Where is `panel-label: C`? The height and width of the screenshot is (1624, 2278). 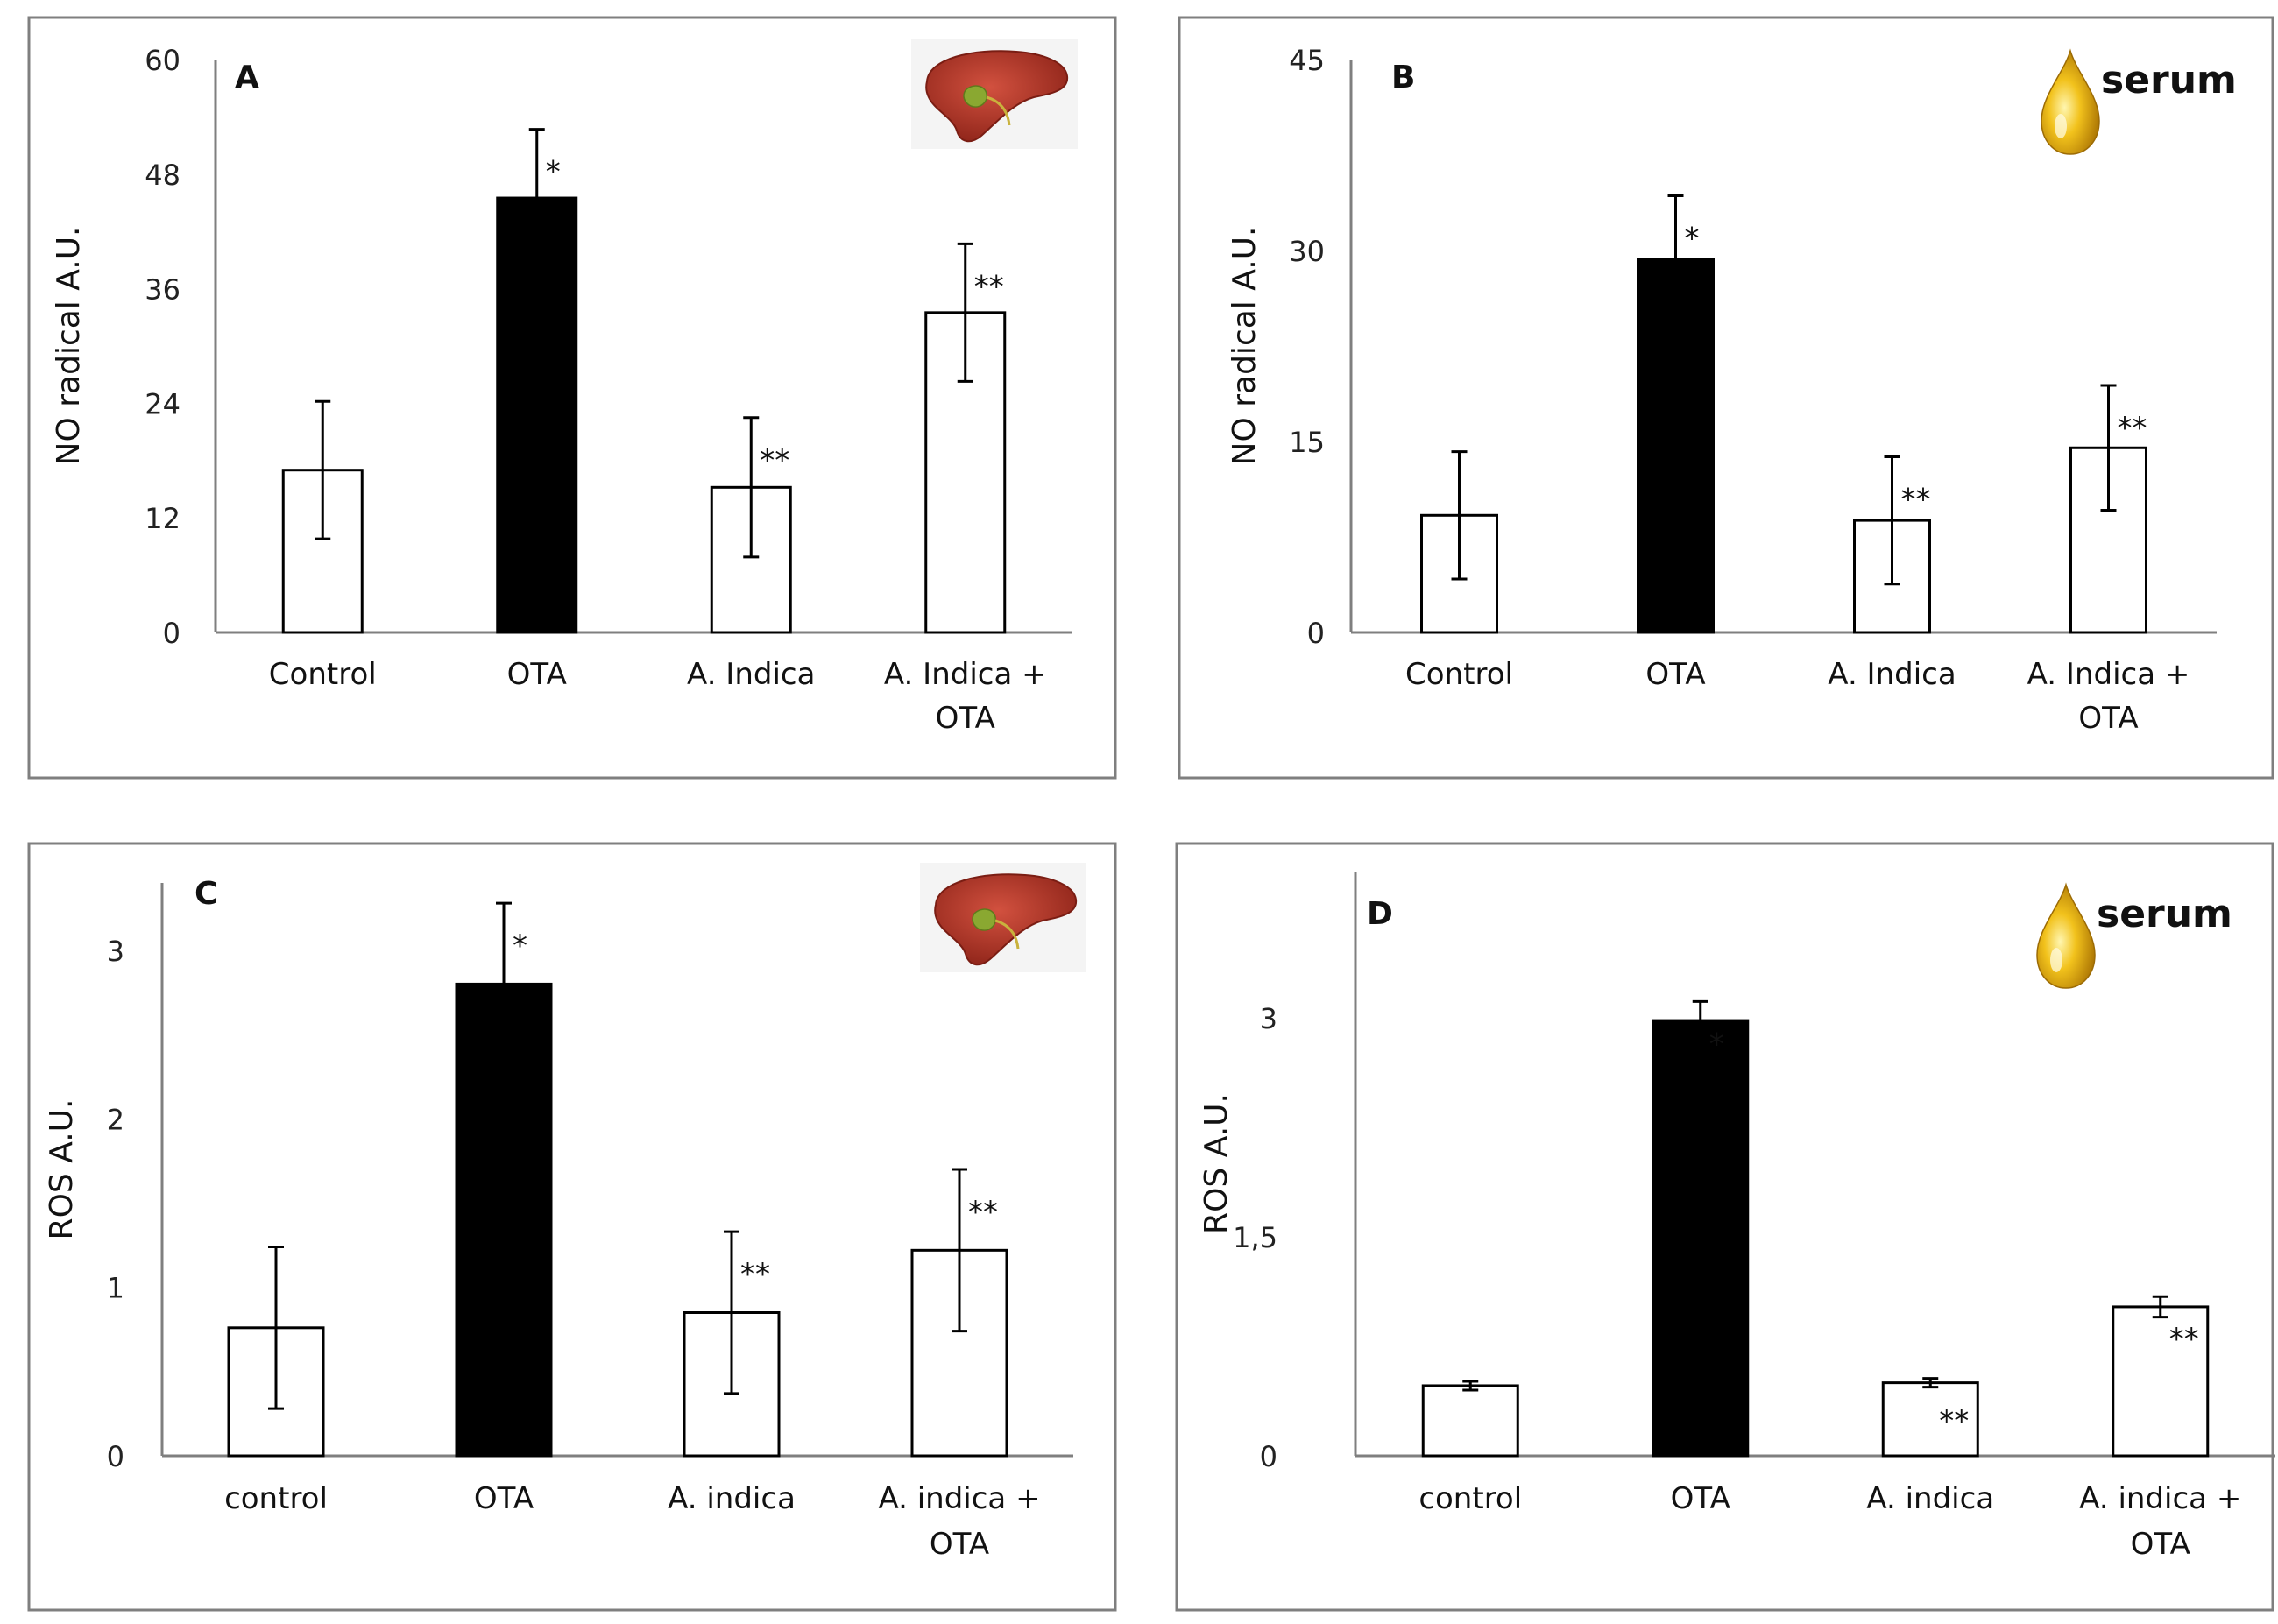
panel-label: C is located at coordinates (206, 894).